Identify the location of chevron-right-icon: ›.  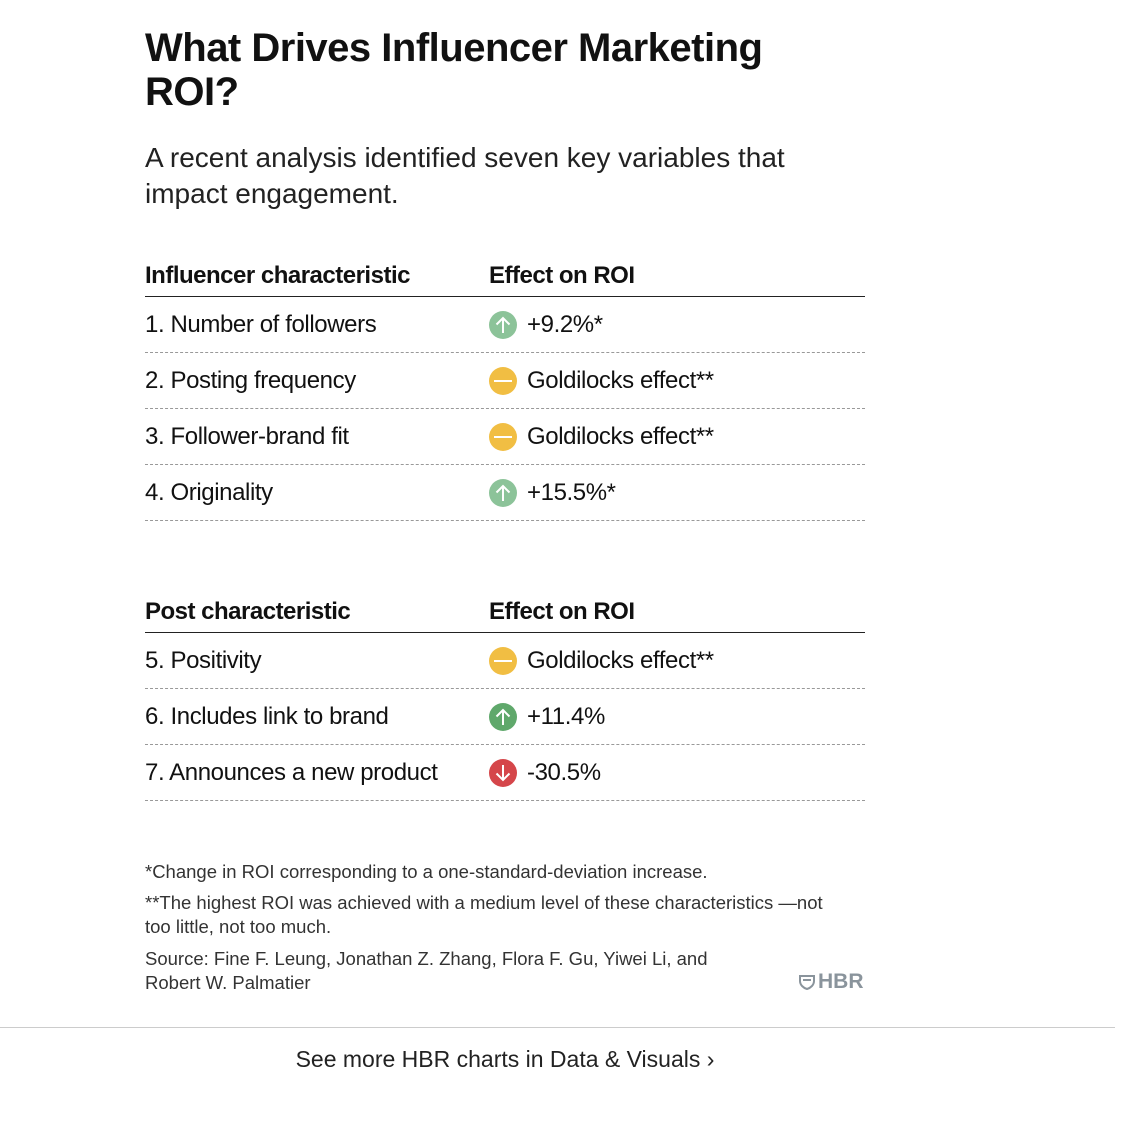
(710, 1059).